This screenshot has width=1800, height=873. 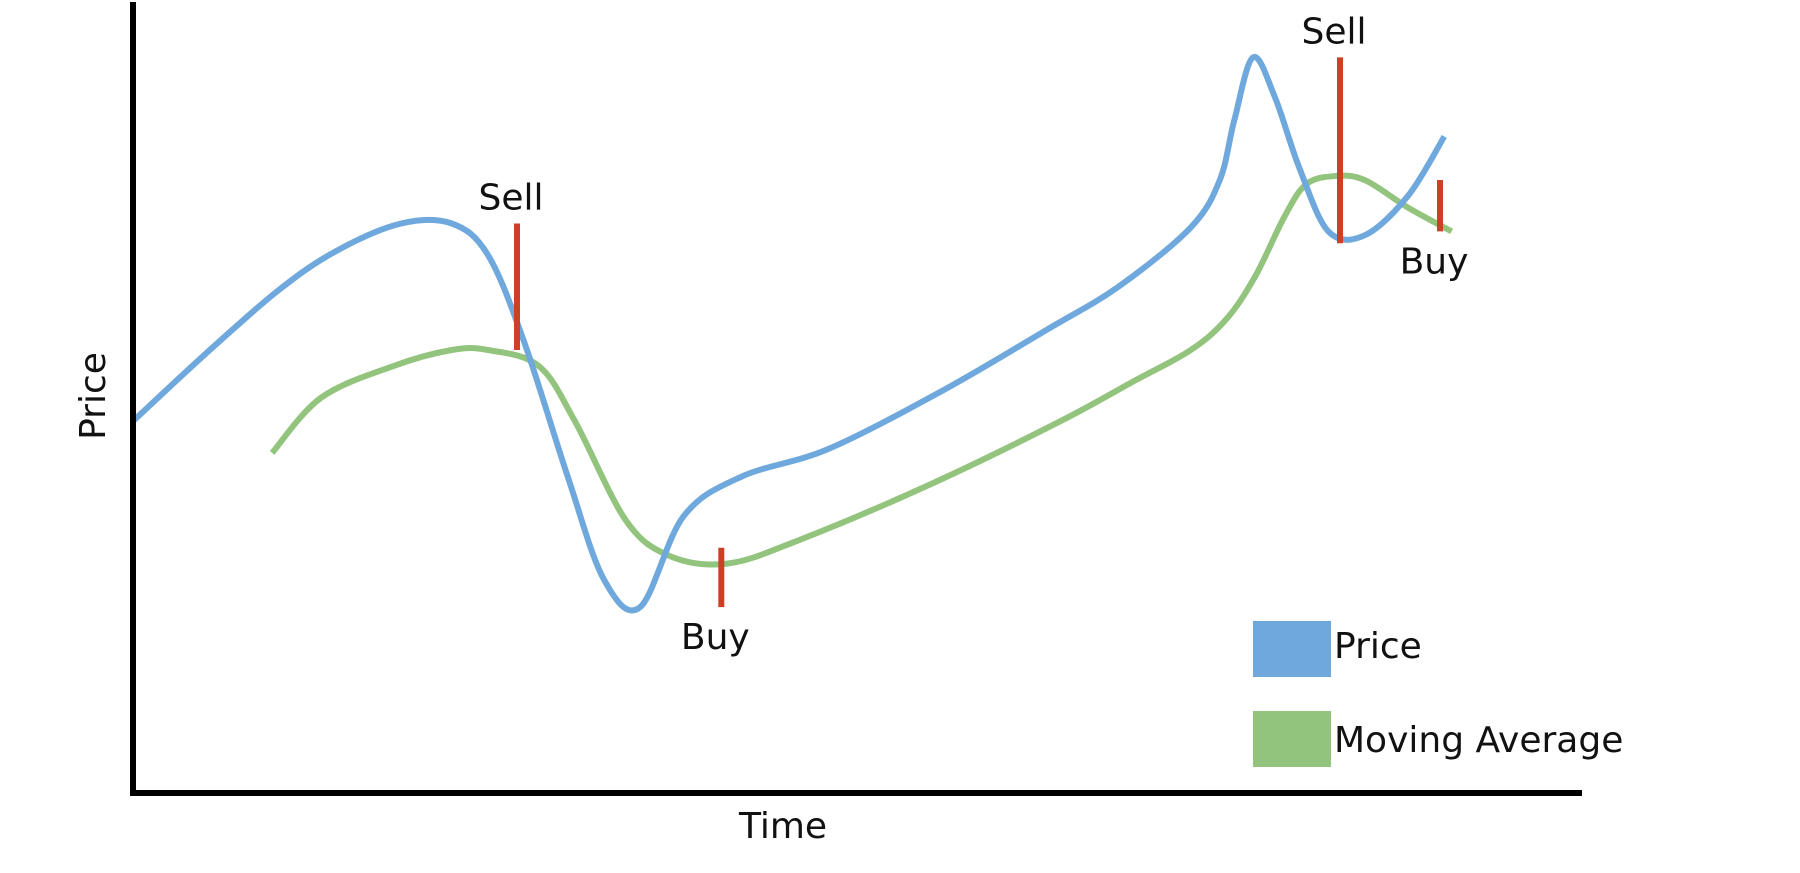 I want to click on y-axis-label: Price, so click(x=93, y=396).